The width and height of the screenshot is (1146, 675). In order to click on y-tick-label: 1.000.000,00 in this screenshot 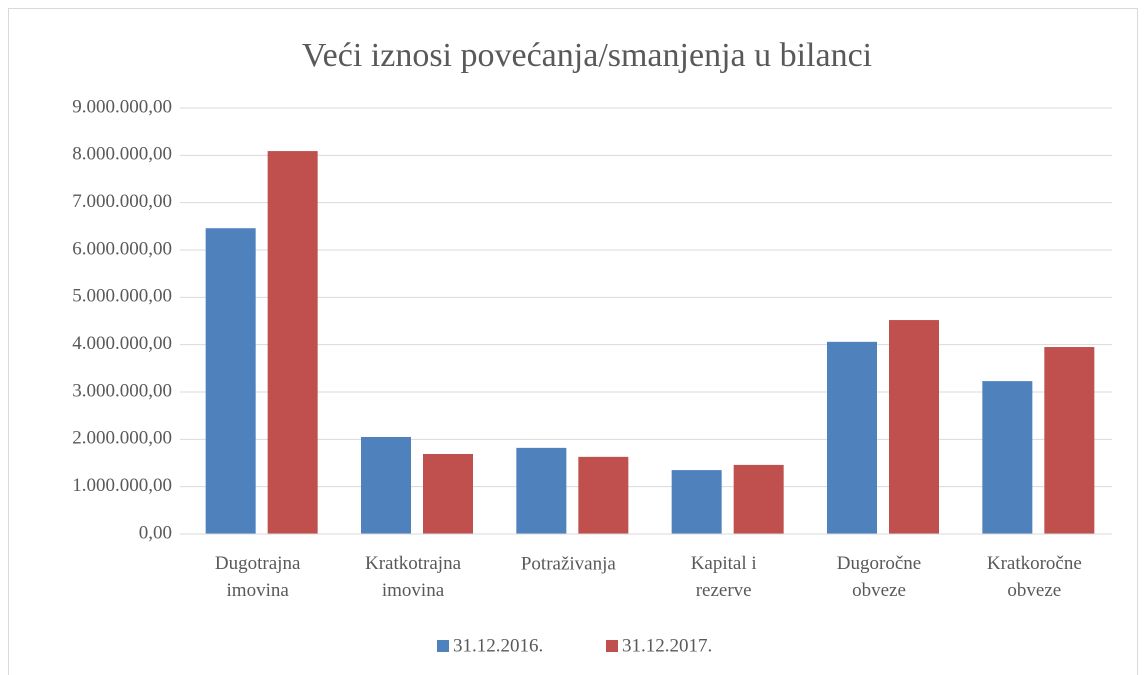, I will do `click(122, 485)`.